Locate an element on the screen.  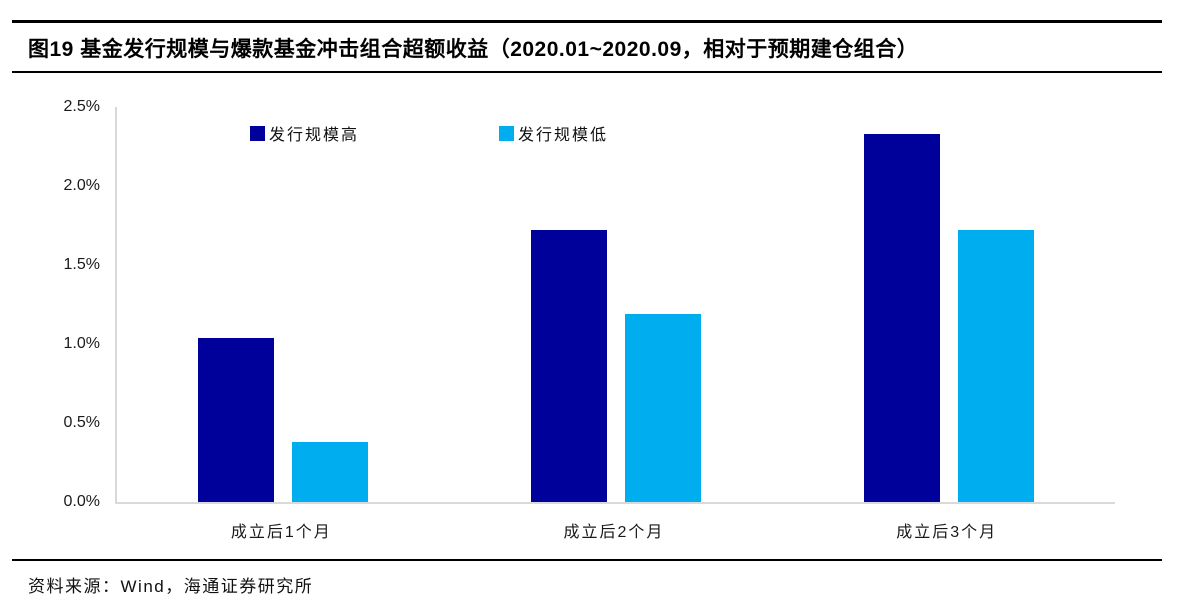
source-note: 资料来源：Wind，海通证券研究所 is located at coordinates (171, 586).